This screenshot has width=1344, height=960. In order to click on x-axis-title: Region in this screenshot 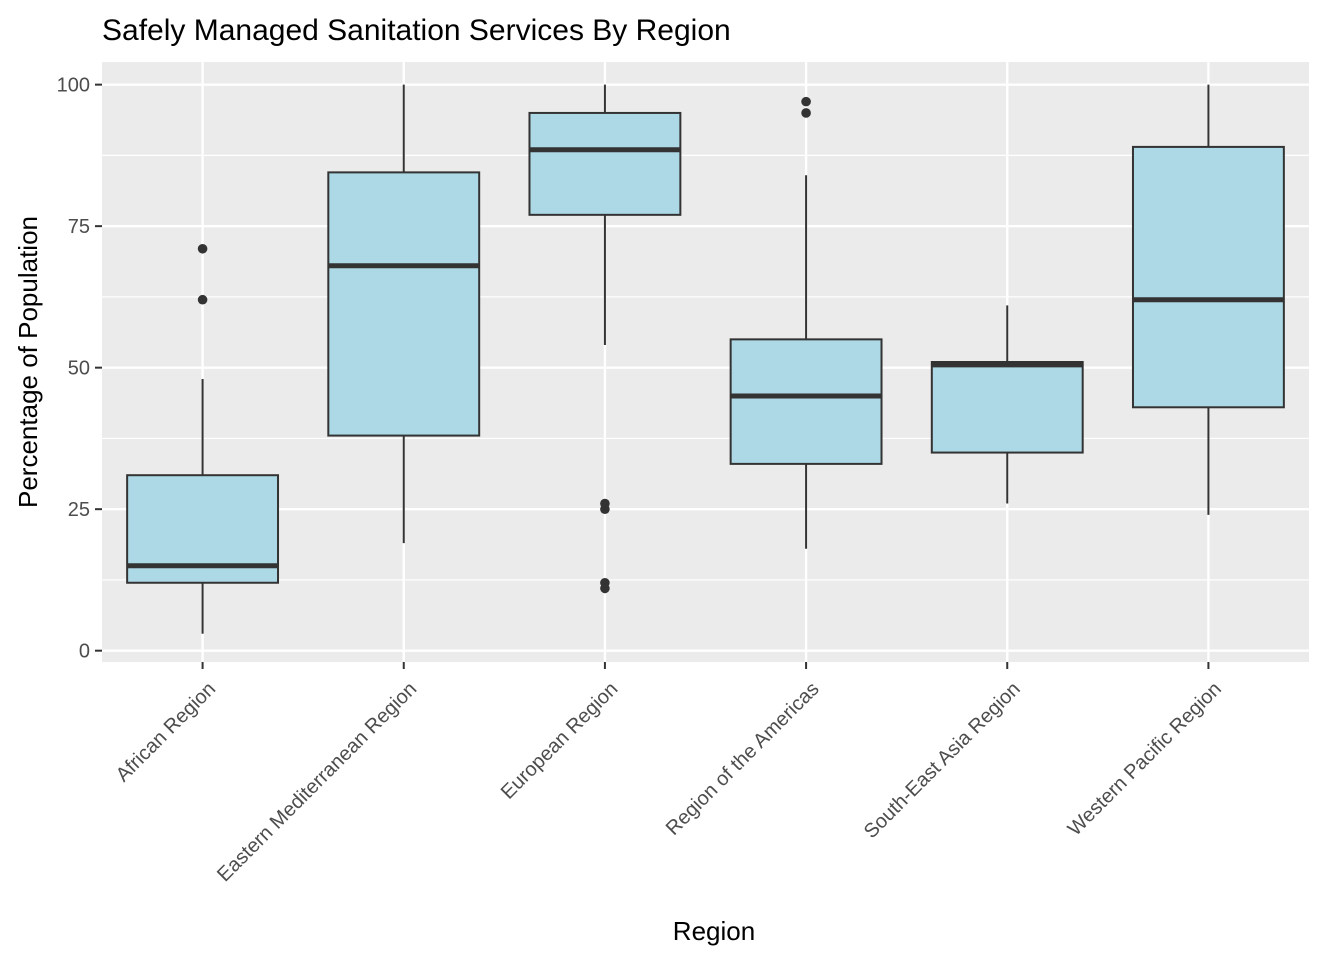, I will do `click(714, 931)`.